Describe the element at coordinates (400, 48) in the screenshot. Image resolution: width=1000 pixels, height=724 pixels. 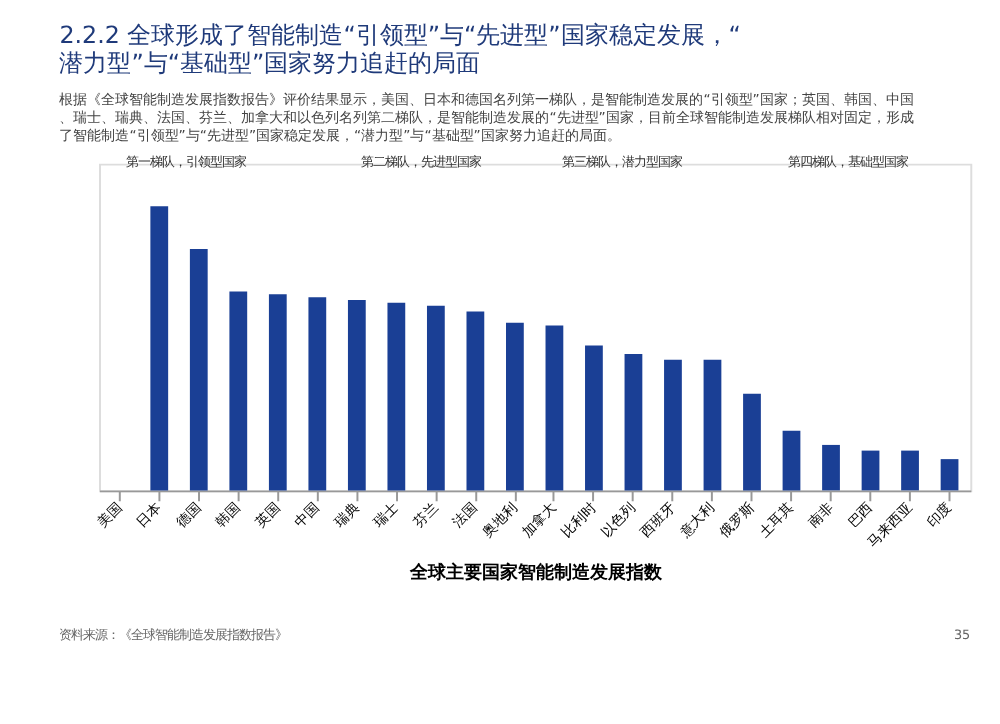
I see `chart-title: 2.2.2 全球形成了智能制造“引领型”与“先进型”国家稳定发展，“潜力型”与“基础型”国家努力追赶的局面` at that location.